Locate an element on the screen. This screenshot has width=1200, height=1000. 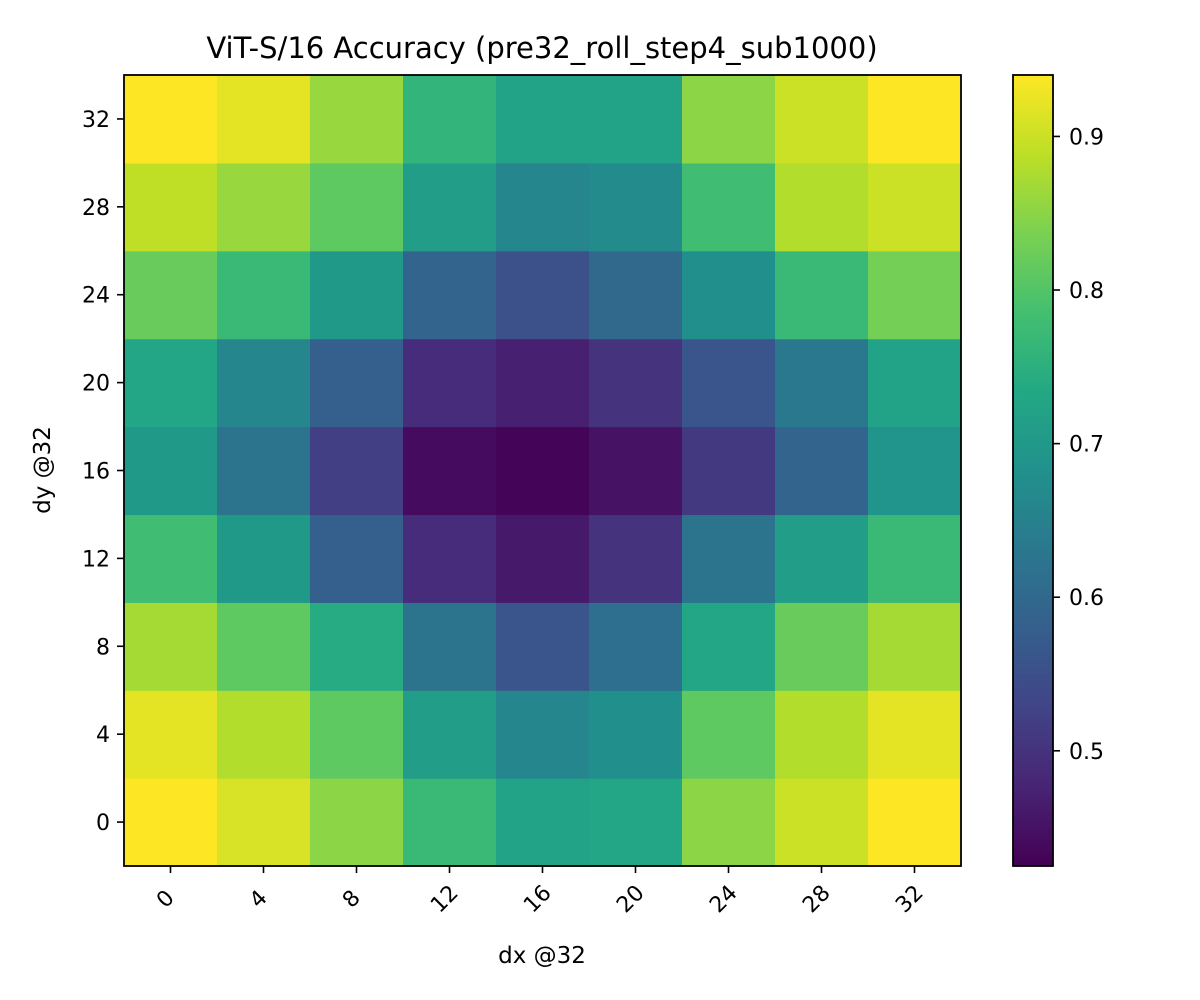
x-tick-label: 16 is located at coordinates (537, 899).